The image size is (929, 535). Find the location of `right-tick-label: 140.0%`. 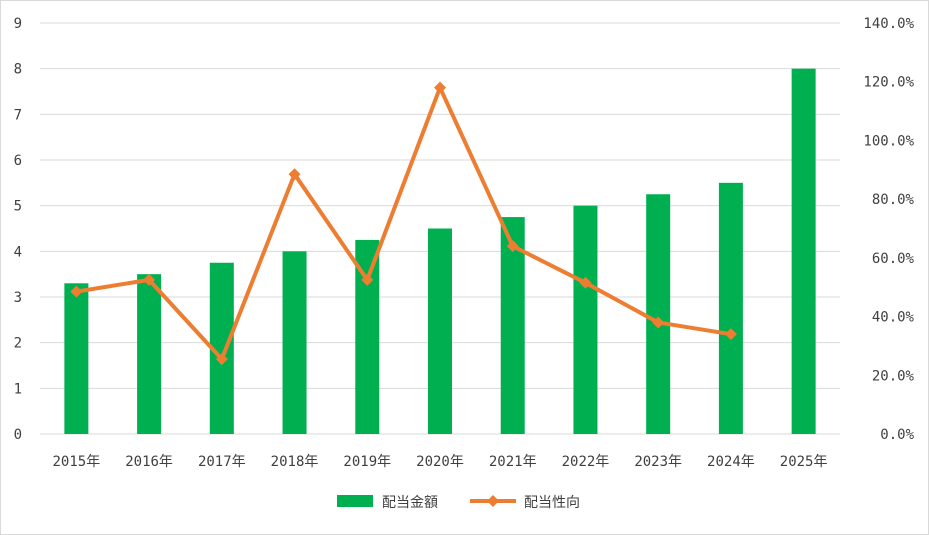

right-tick-label: 140.0% is located at coordinates (888, 24).